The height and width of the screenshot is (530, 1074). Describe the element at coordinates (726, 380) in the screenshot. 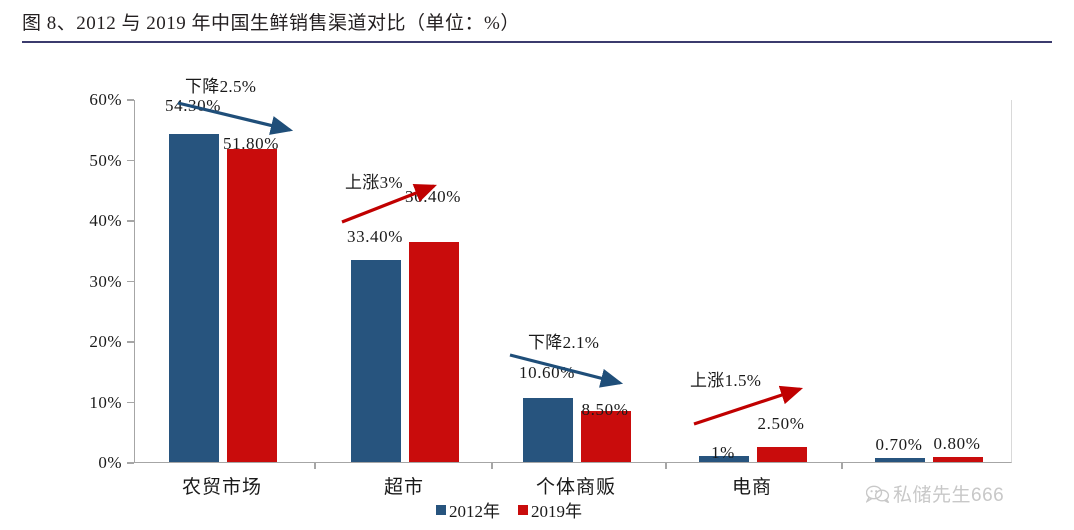

I see `annotation-label: 上涨1.5%` at that location.